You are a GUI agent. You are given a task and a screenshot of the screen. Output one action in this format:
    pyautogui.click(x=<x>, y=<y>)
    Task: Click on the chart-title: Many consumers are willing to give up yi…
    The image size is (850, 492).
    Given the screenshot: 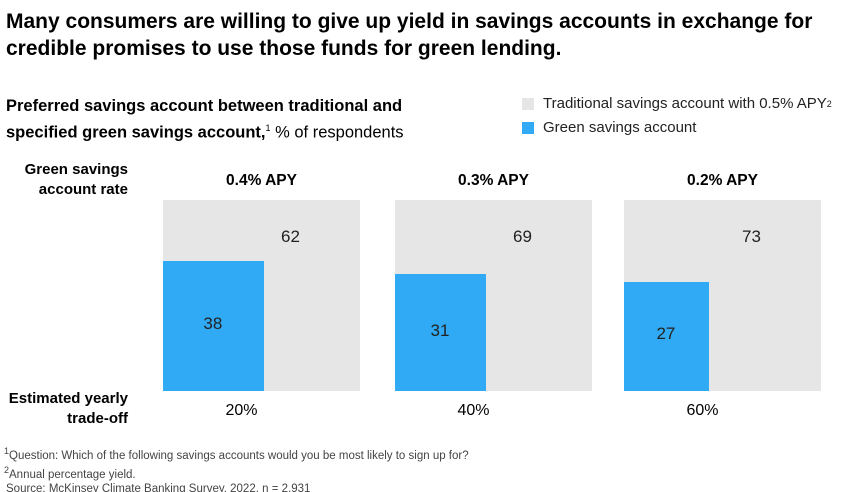 What is the action you would take?
    pyautogui.click(x=409, y=35)
    